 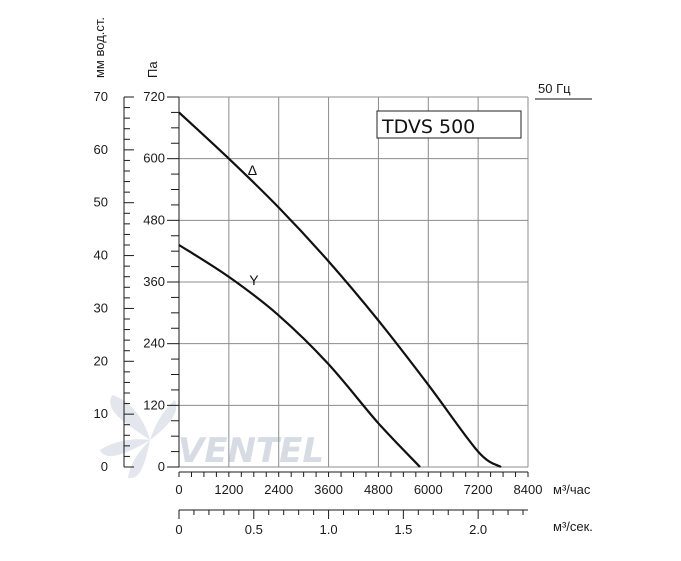 I want to click on pa-tick-label: 600, so click(x=154, y=158).